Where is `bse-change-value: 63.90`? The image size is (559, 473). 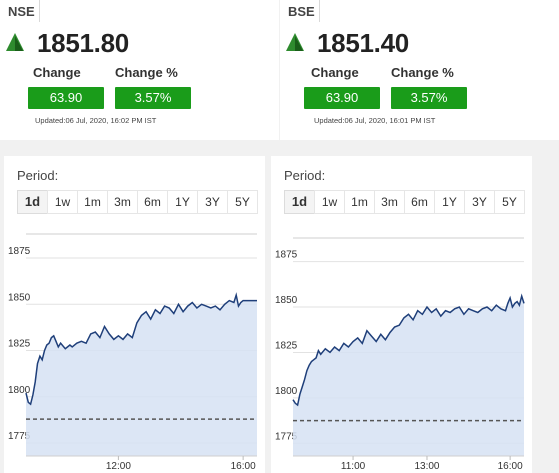 bse-change-value: 63.90 is located at coordinates (342, 98).